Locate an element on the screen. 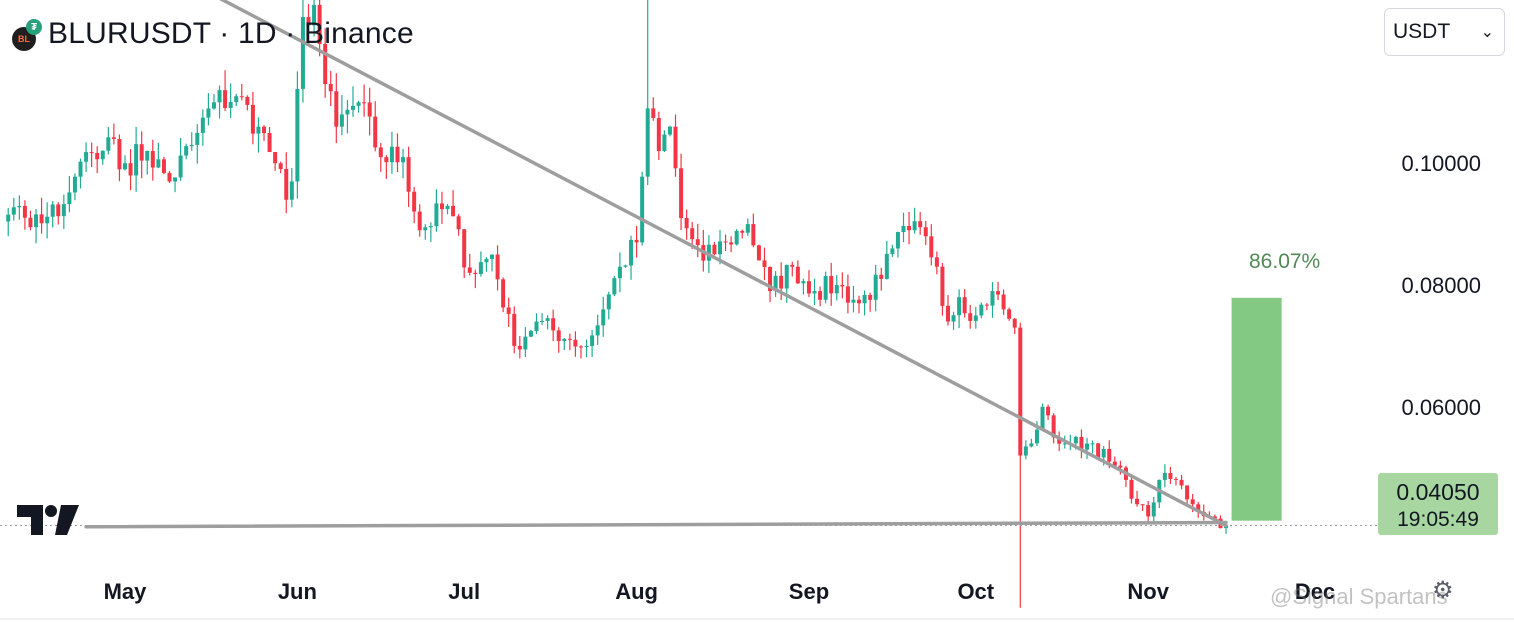 This screenshot has height=623, width=1514. blur-tether-pair-icon: BL ₮ is located at coordinates (27, 35).